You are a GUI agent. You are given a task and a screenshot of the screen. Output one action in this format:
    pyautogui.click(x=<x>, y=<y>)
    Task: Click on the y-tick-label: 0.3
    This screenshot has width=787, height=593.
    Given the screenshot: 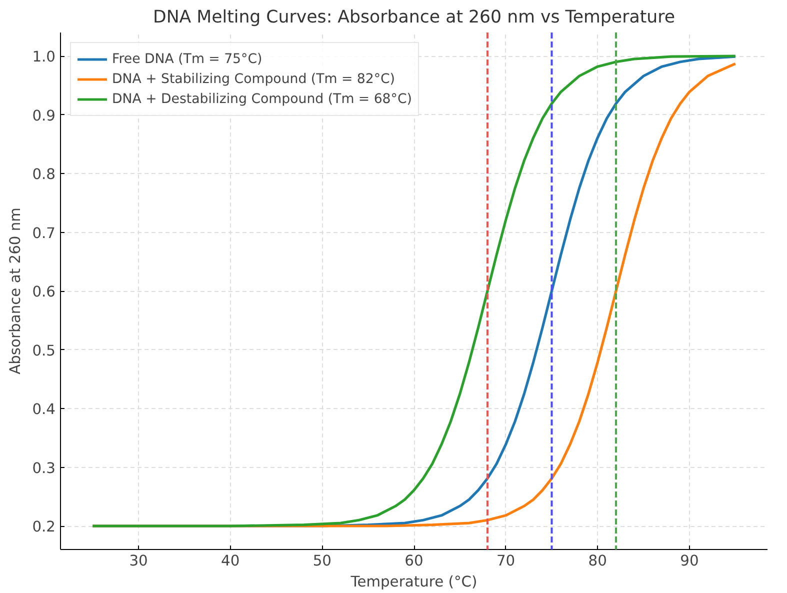 What is the action you would take?
    pyautogui.click(x=44, y=468)
    